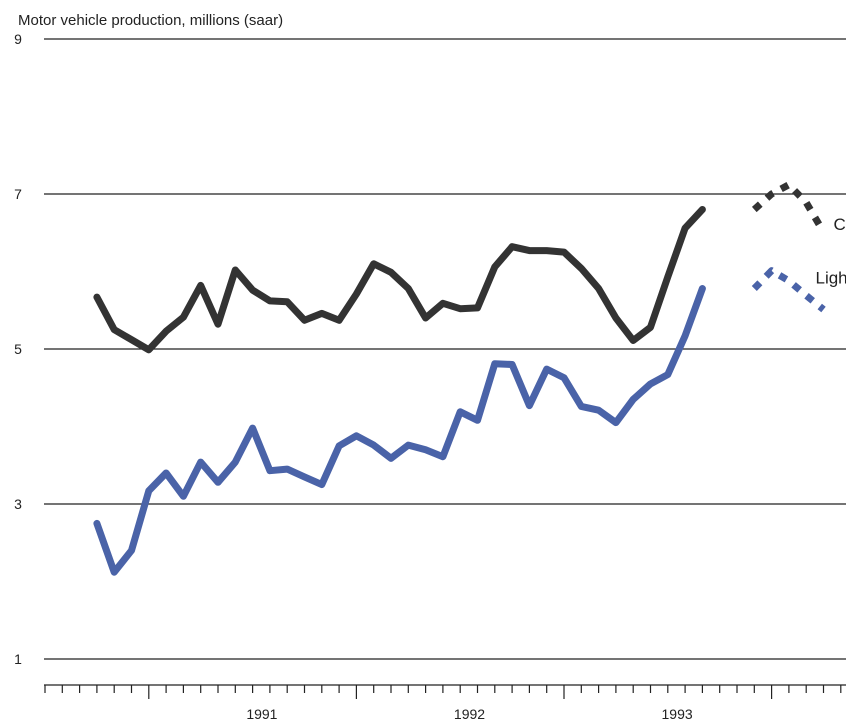 Image resolution: width=846 pixels, height=723 pixels. What do you see at coordinates (18, 194) in the screenshot?
I see `y-tick-label: 7` at bounding box center [18, 194].